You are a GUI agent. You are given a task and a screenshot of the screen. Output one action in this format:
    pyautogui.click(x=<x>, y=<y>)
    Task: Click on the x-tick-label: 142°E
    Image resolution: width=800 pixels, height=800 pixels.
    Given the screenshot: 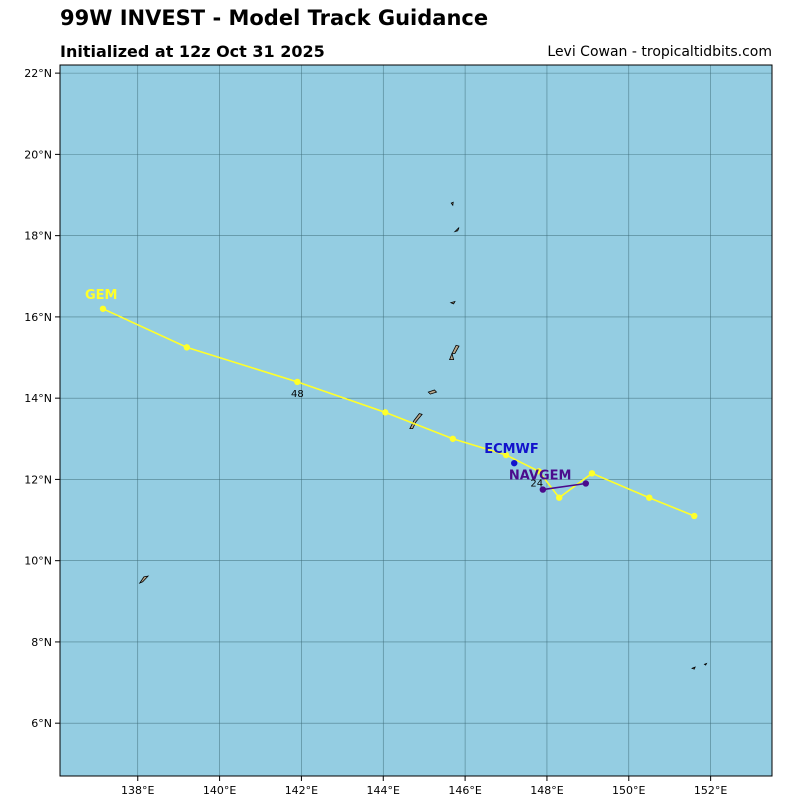 What is the action you would take?
    pyautogui.click(x=301, y=790)
    